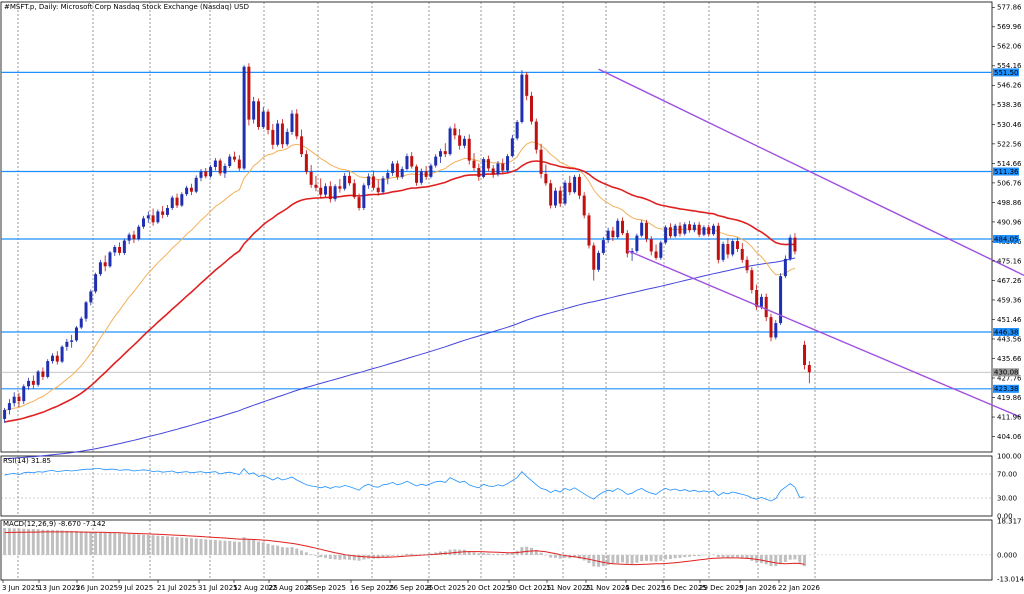 The image size is (1024, 594). I want to click on x-tick-label: 12 Aug 2025, so click(255, 588).